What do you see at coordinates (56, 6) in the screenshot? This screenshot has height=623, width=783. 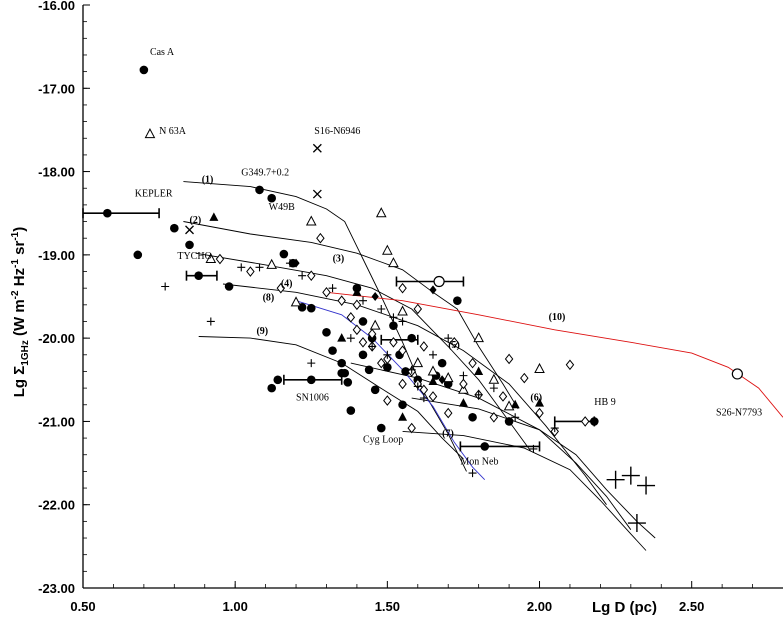 I see `y-tick-label: -16.00` at bounding box center [56, 6].